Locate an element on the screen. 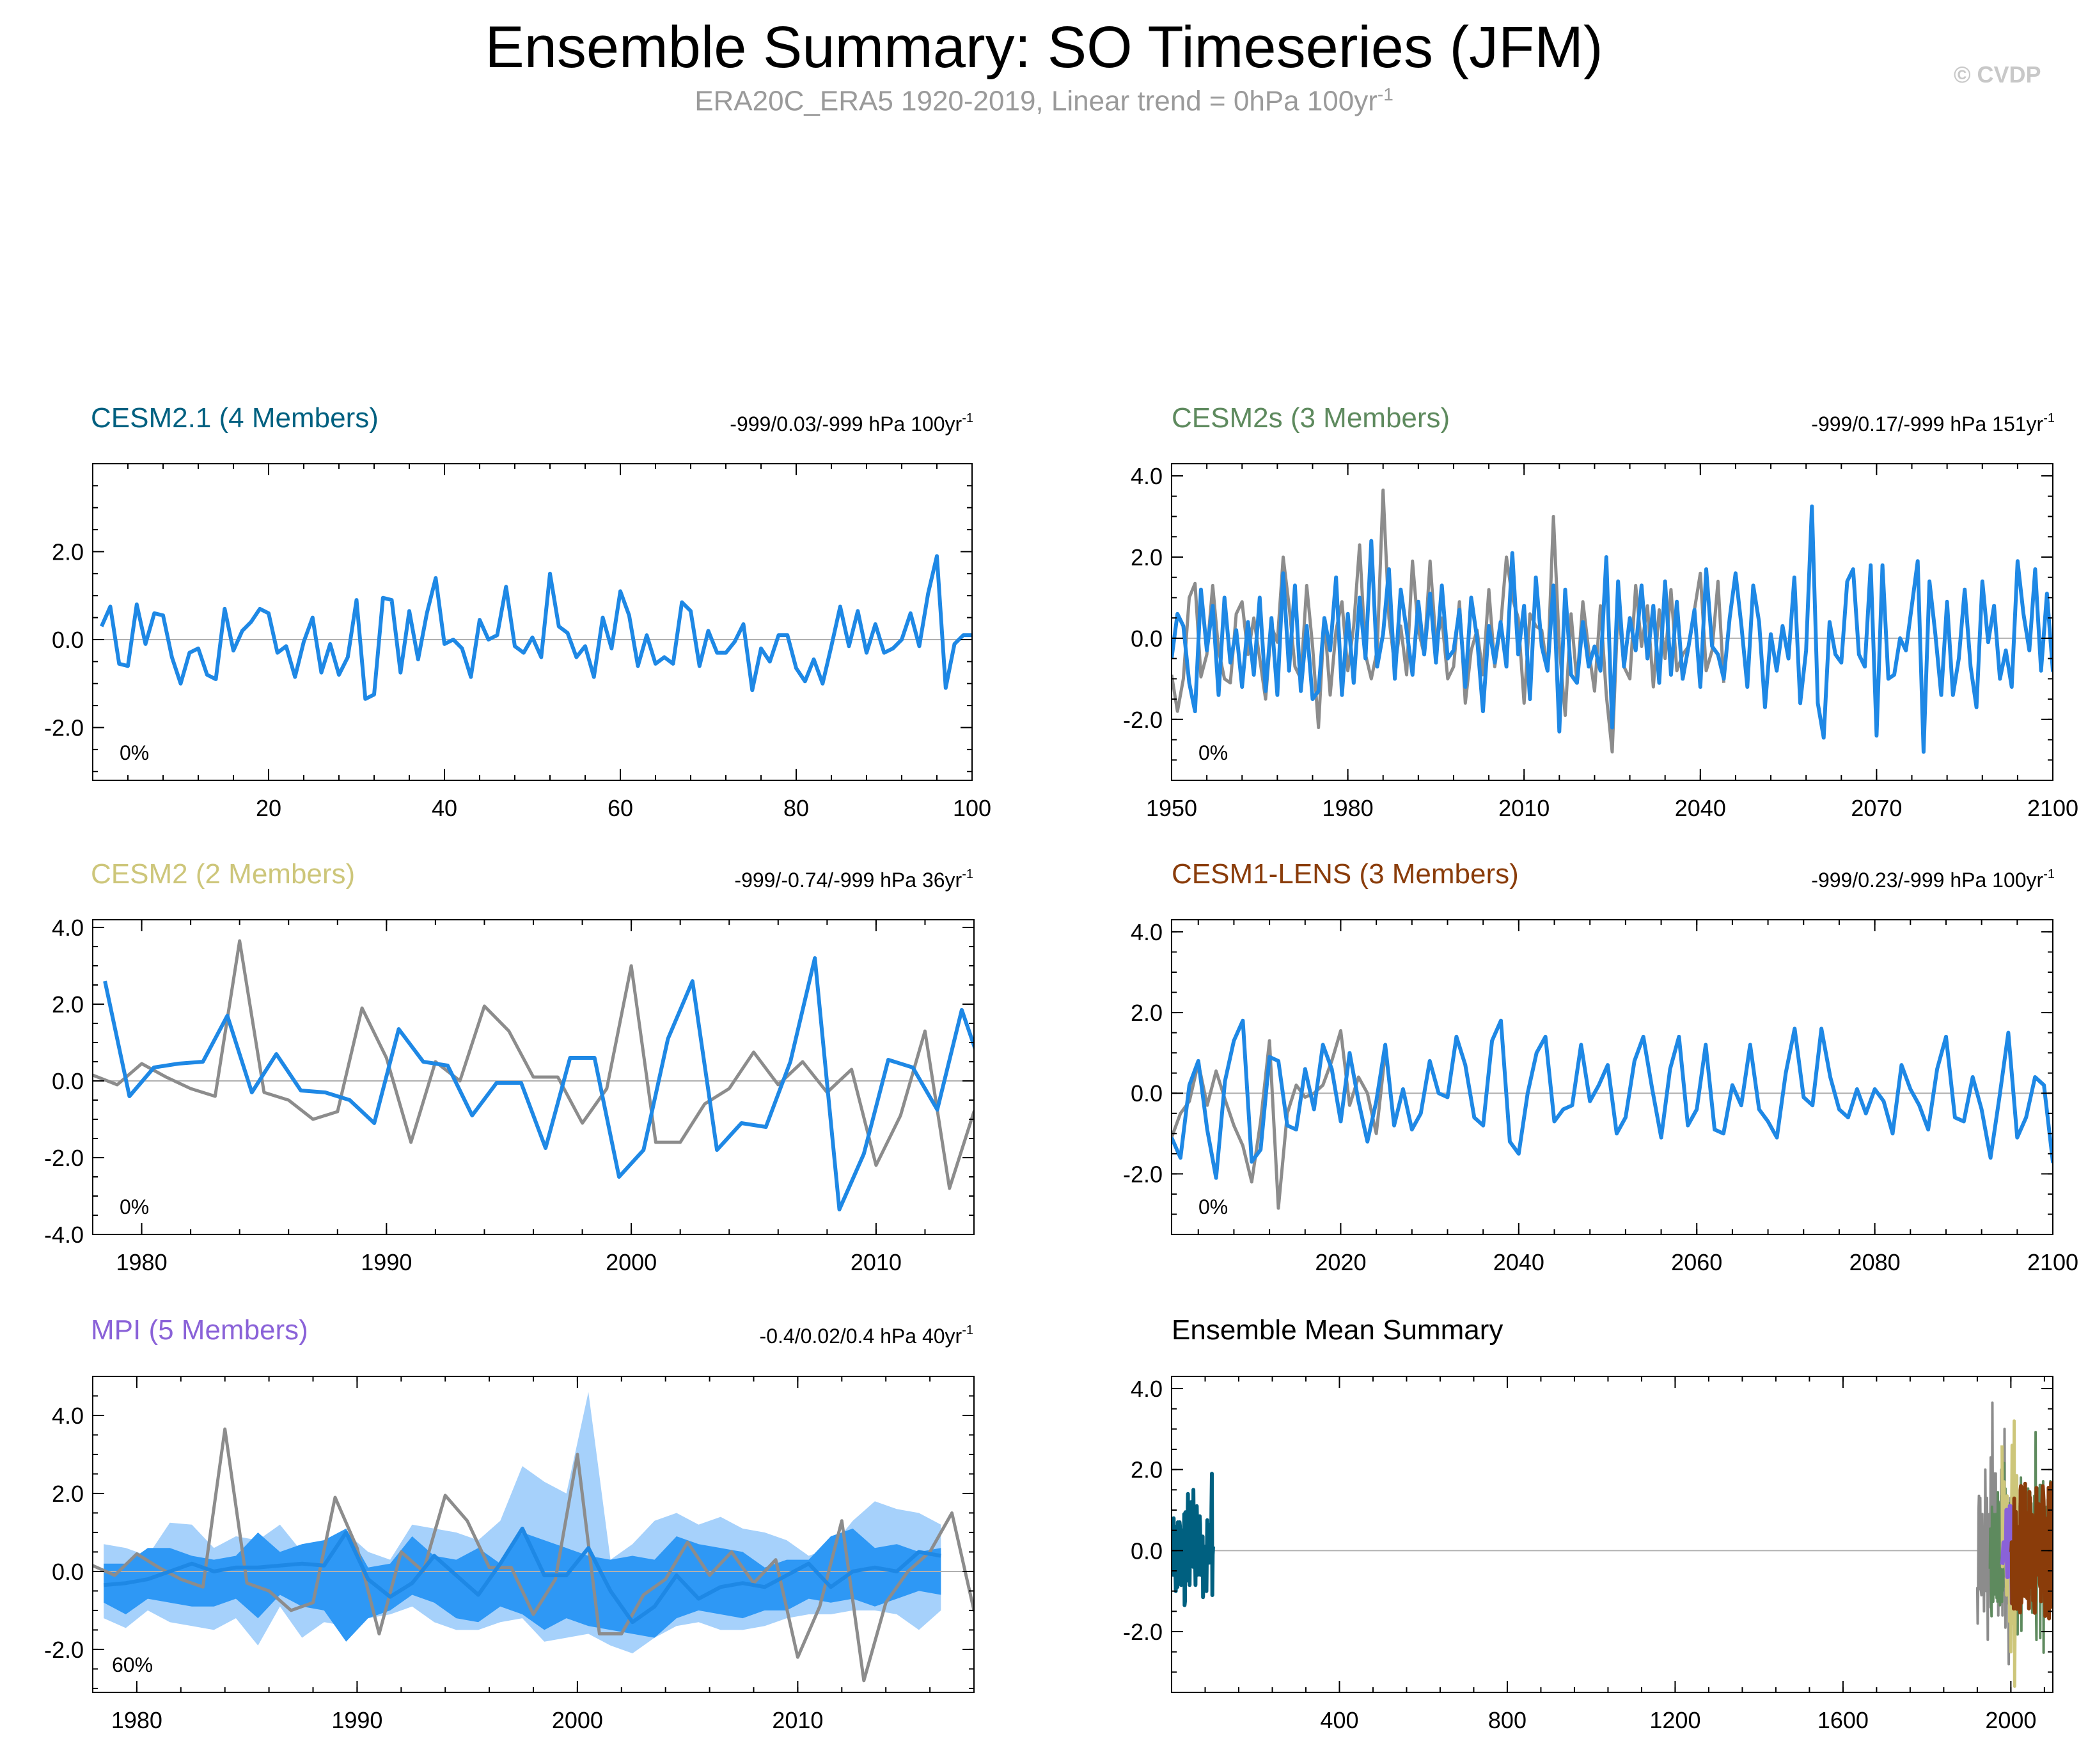 The height and width of the screenshot is (1764, 2088). cesm2s-ytick-label: 2.0 is located at coordinates (1147, 557).